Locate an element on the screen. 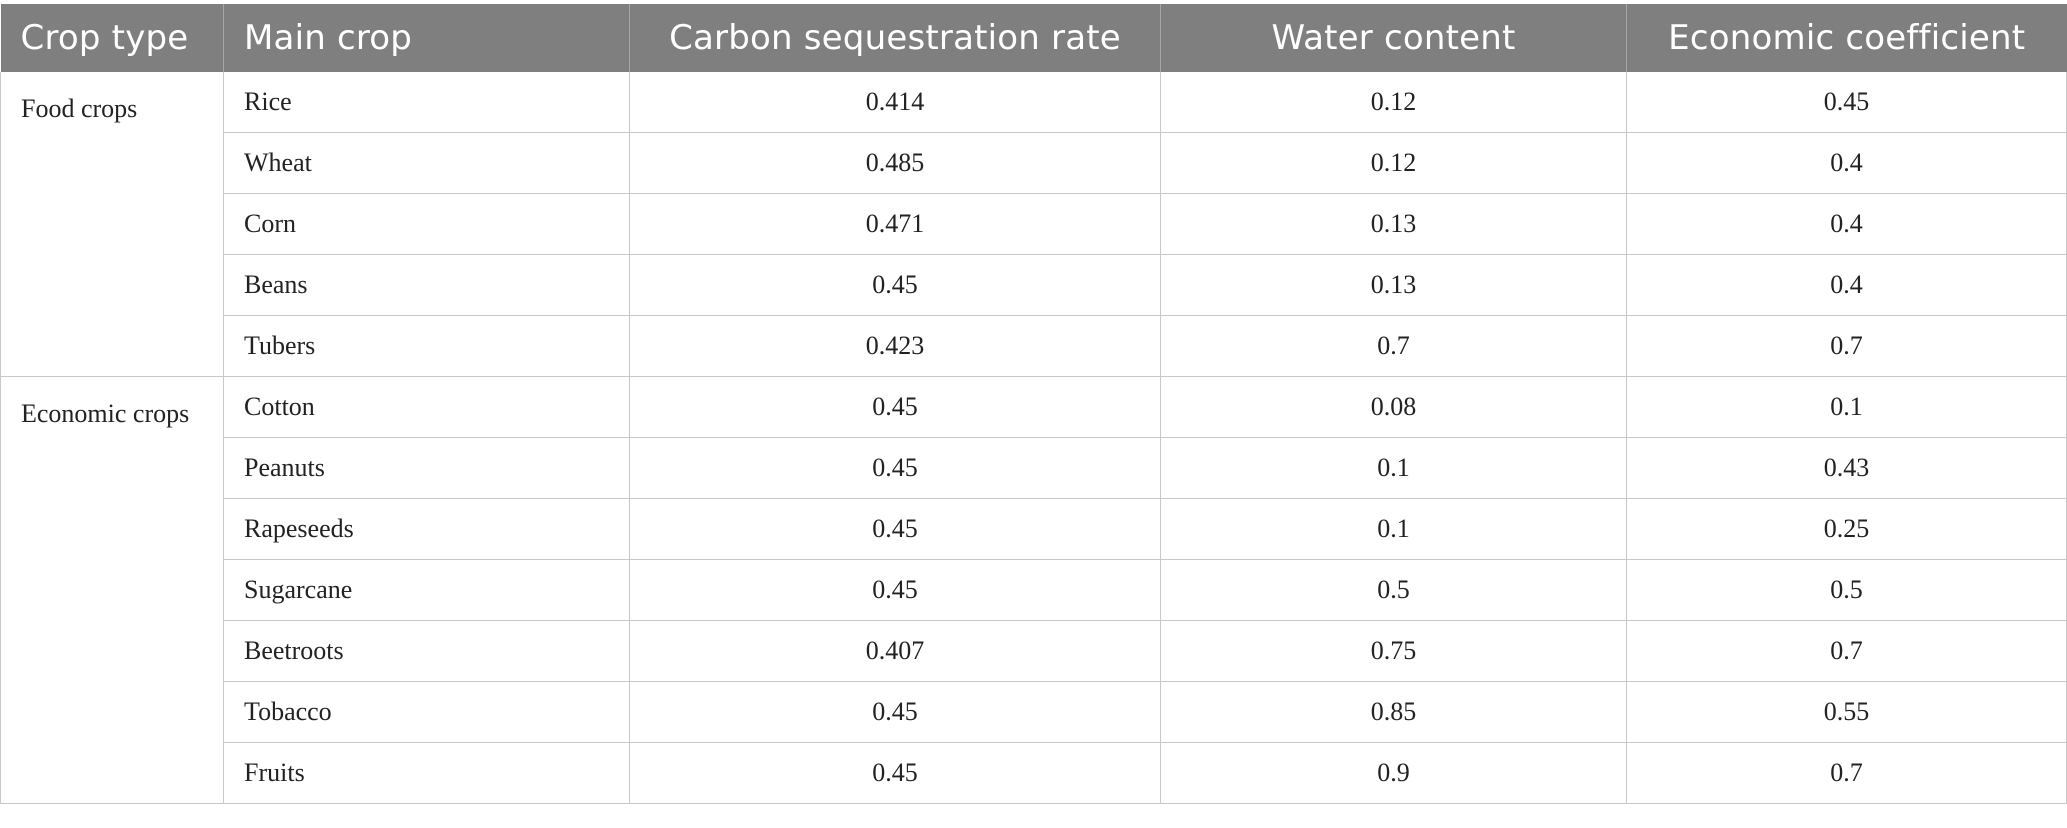 The image size is (2067, 828). table-row: Beans 0.45 0.13 0.4 is located at coordinates (1034, 285).